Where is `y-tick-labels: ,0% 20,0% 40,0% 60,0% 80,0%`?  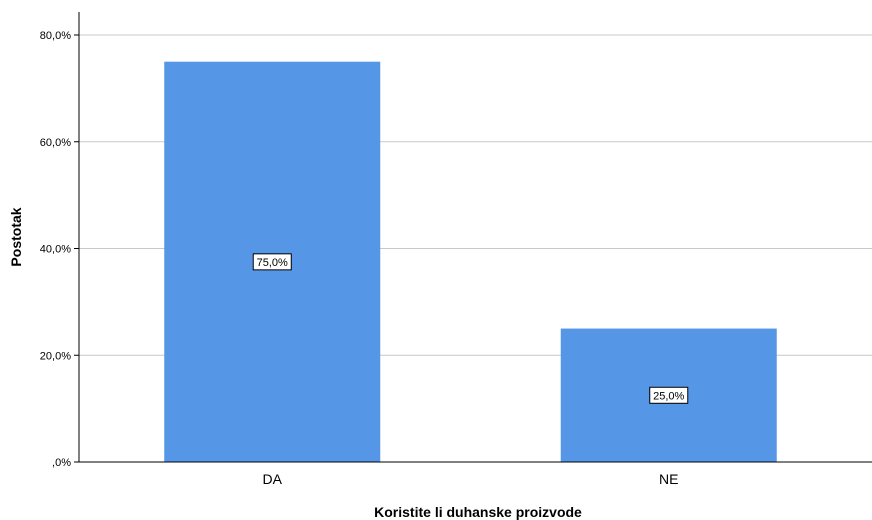
y-tick-labels: ,0% 20,0% 40,0% 60,0% 80,0% is located at coordinates (59, 249).